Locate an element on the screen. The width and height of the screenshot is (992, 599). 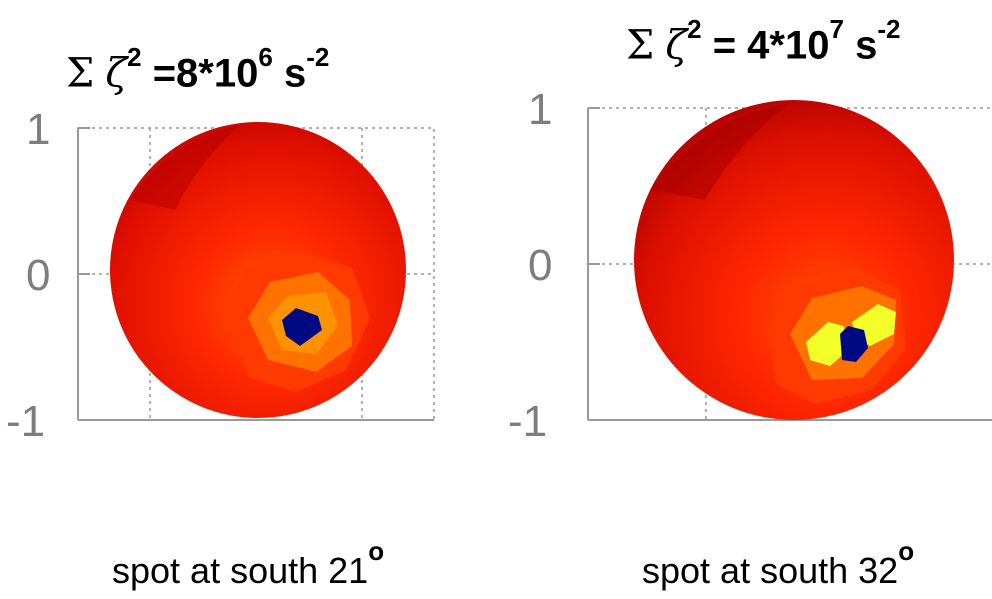
caption-text: spot at south 32 is located at coordinates (770, 570).